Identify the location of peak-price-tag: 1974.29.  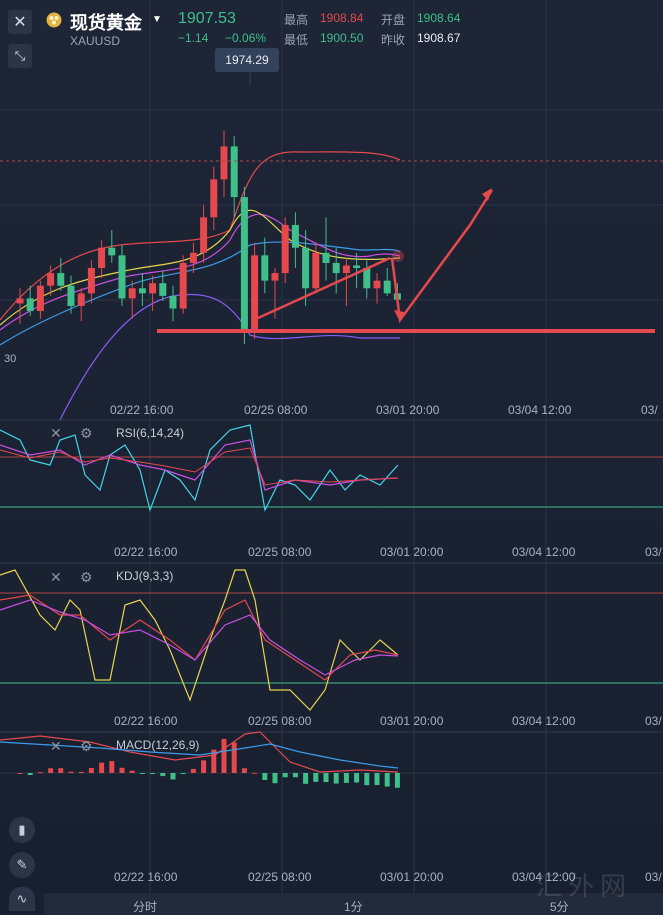
(247, 60).